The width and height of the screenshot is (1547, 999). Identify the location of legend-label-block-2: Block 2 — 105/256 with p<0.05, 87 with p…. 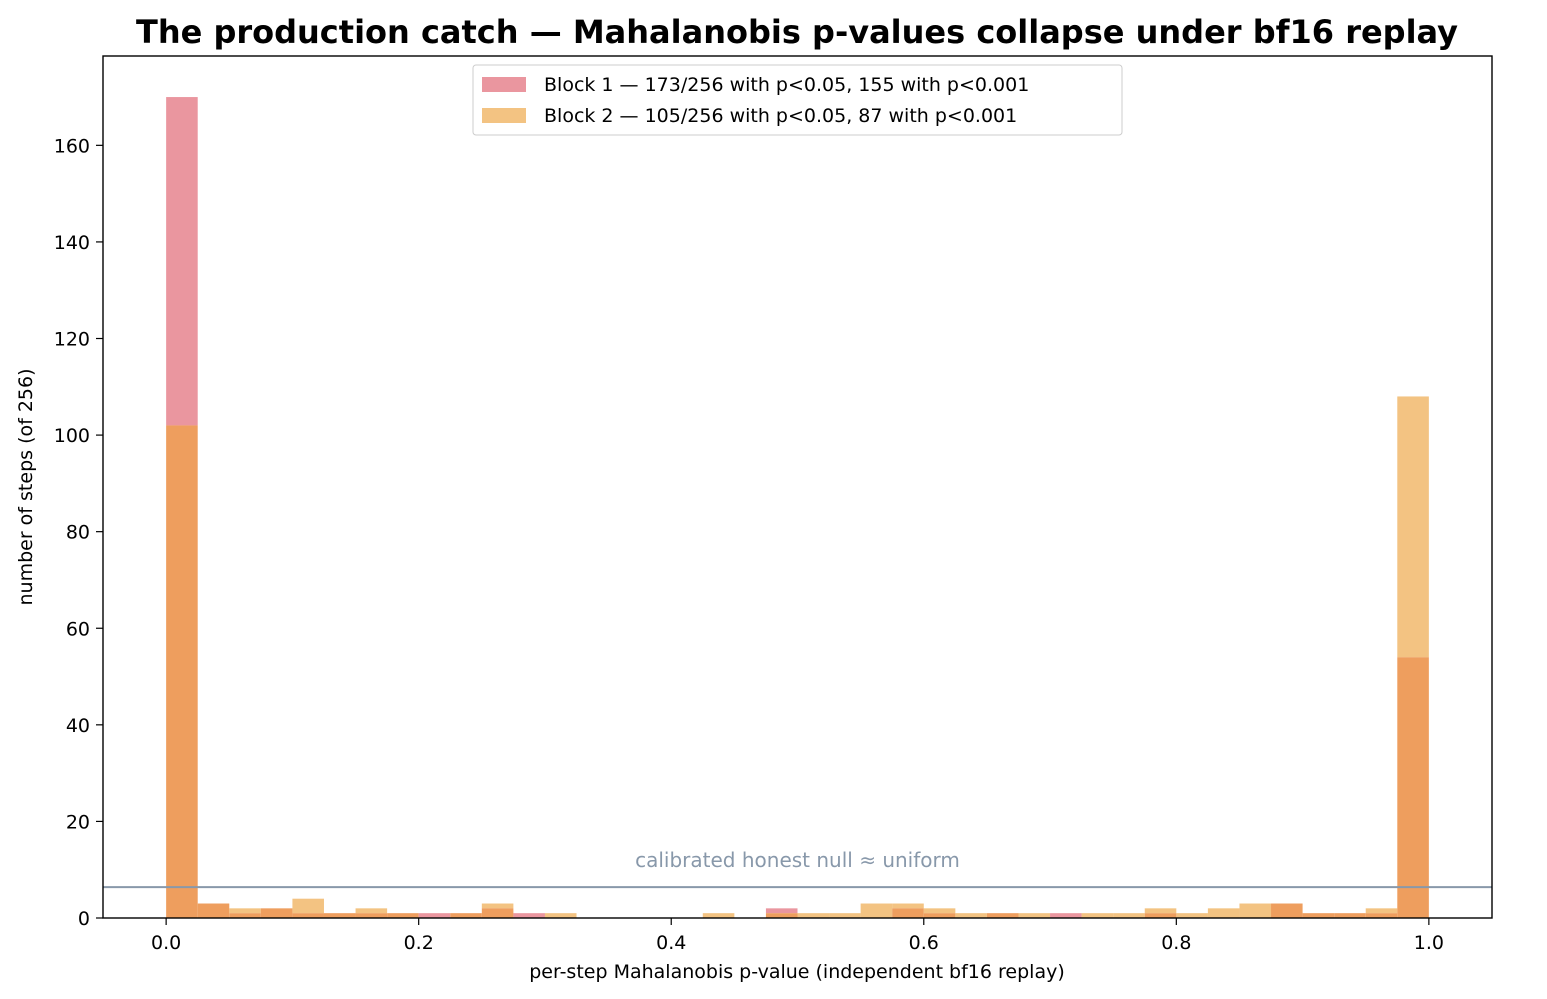
(780, 116).